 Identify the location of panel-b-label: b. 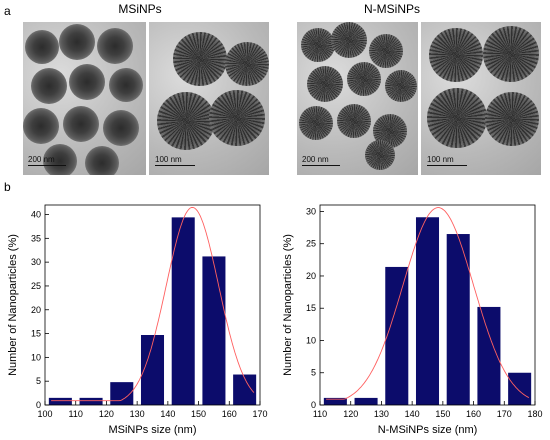
(7, 187).